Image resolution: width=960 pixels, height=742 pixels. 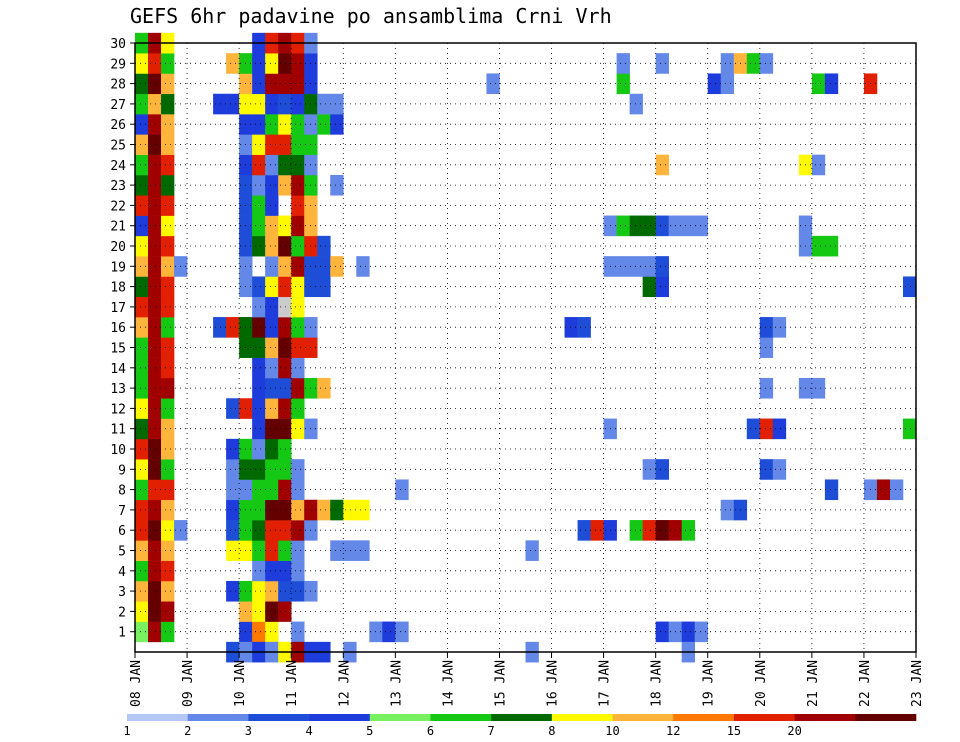 What do you see at coordinates (734, 731) in the screenshot?
I see `colorbar-label: 15` at bounding box center [734, 731].